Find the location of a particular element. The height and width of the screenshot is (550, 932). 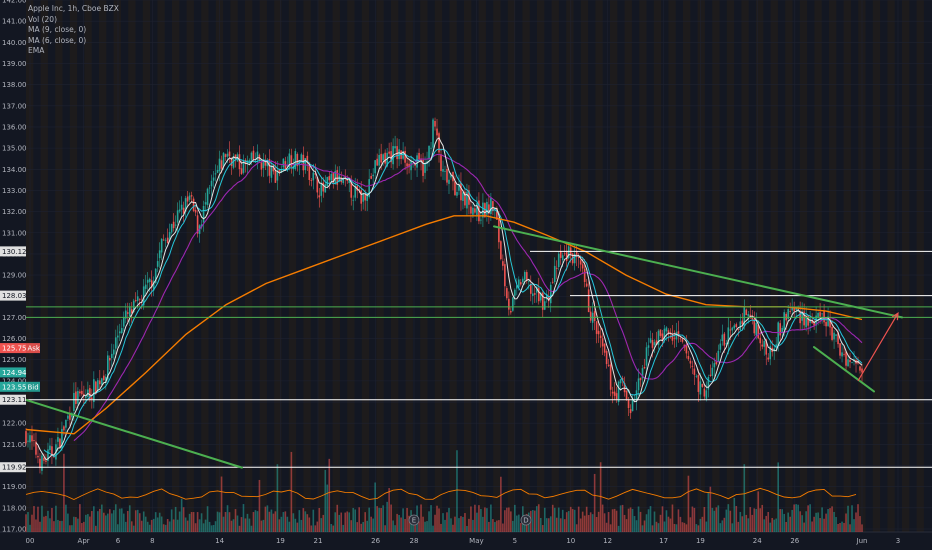

price-badge-label: 124.94 is located at coordinates (14, 373).